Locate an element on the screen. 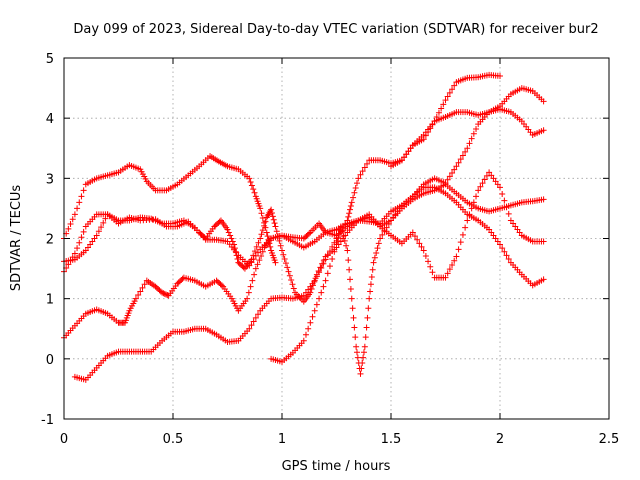 This screenshot has width=640, height=480. x-tick-label: 1.5 is located at coordinates (391, 439).